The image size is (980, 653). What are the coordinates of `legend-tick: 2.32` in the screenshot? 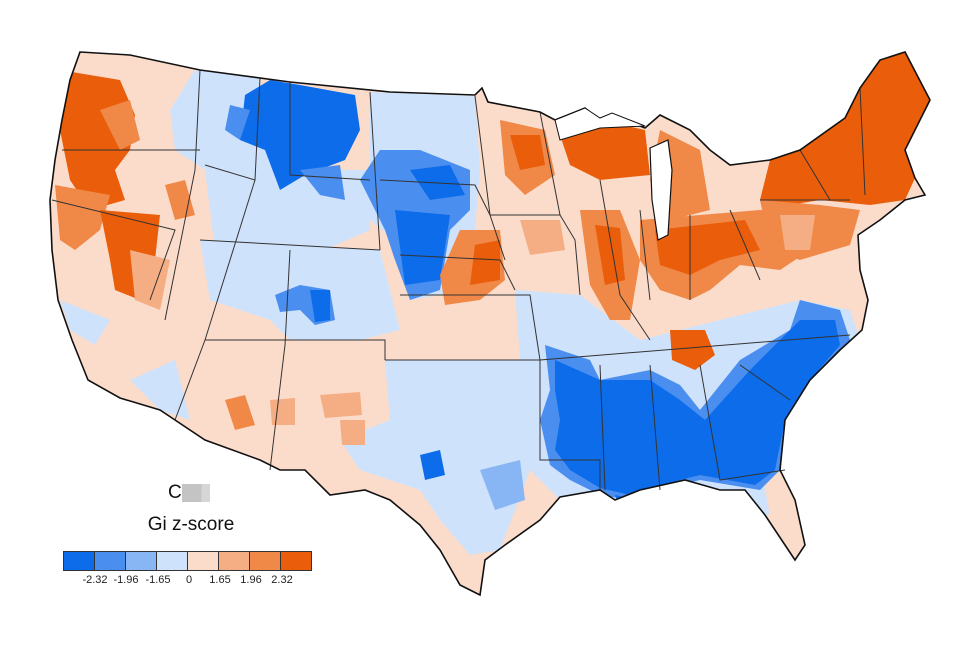 It's located at (282, 580).